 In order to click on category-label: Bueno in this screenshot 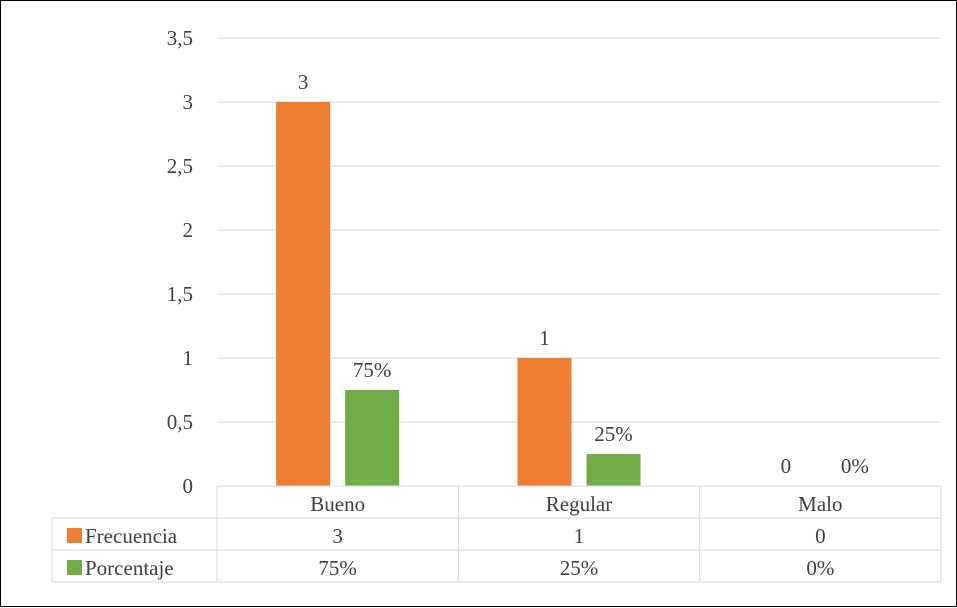, I will do `click(337, 504)`.